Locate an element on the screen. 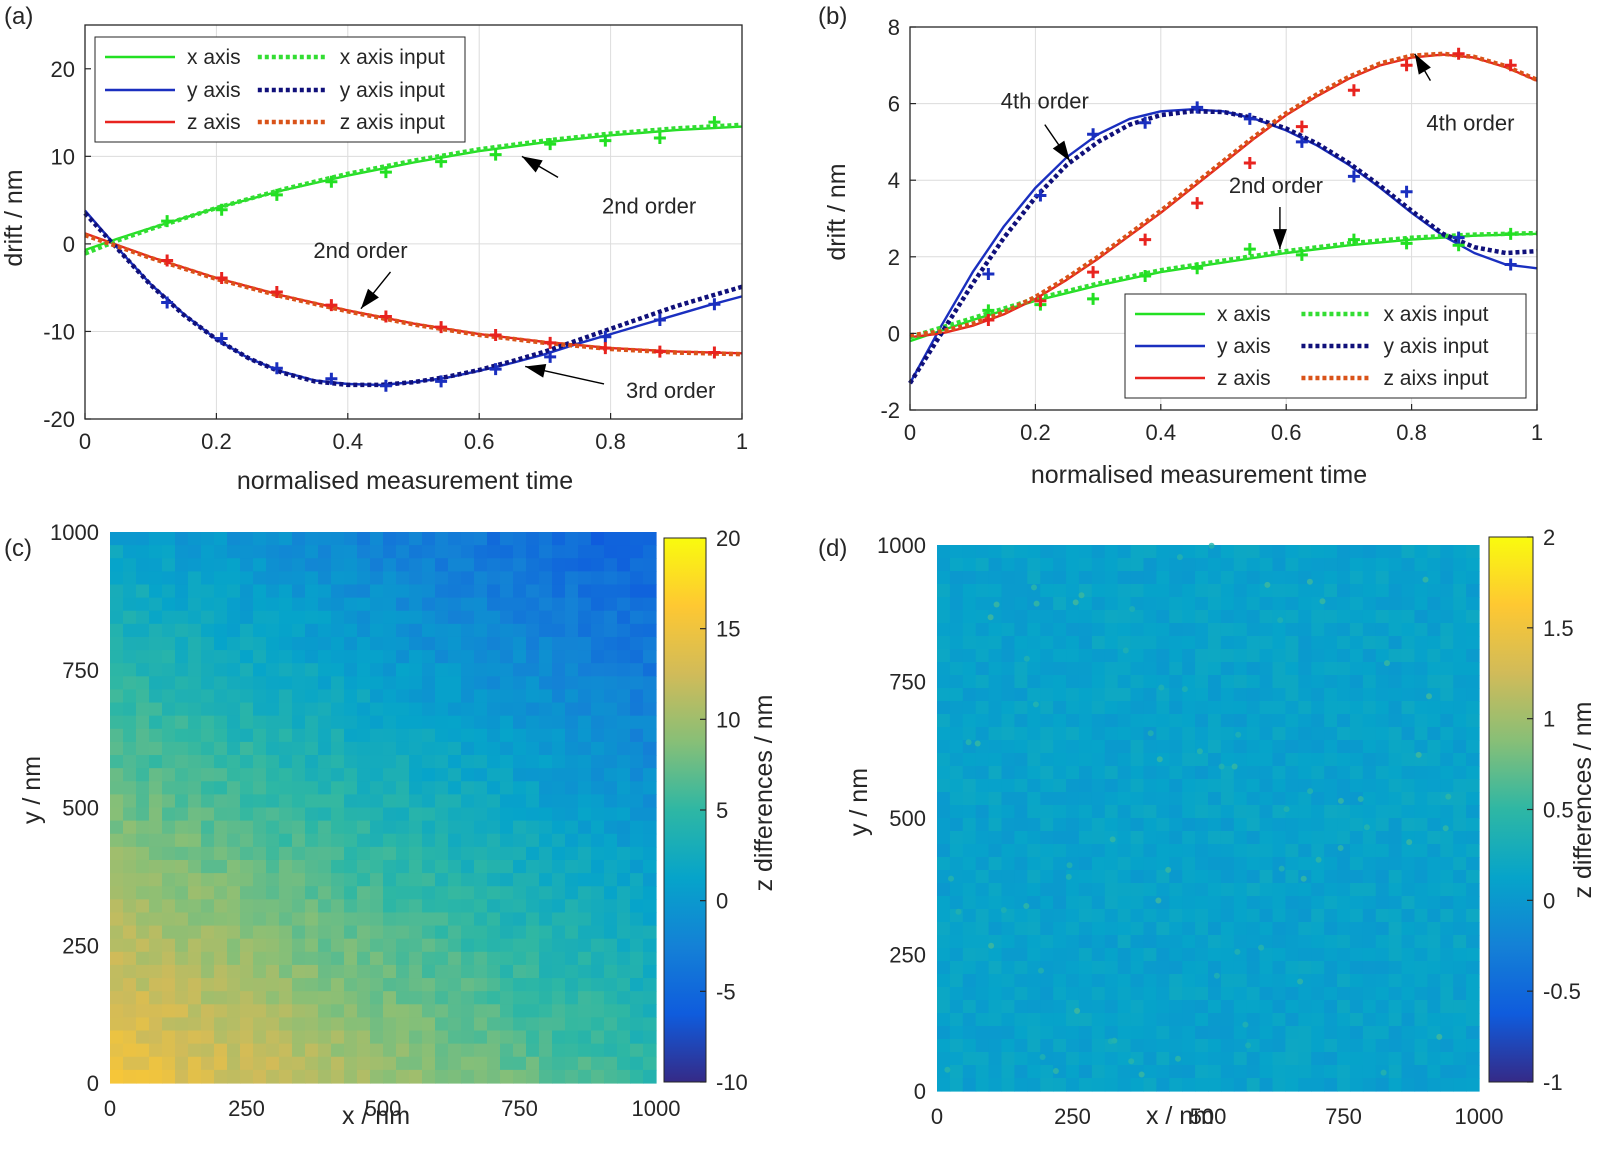  x-tick-label: 0.8 is located at coordinates (1411, 432).